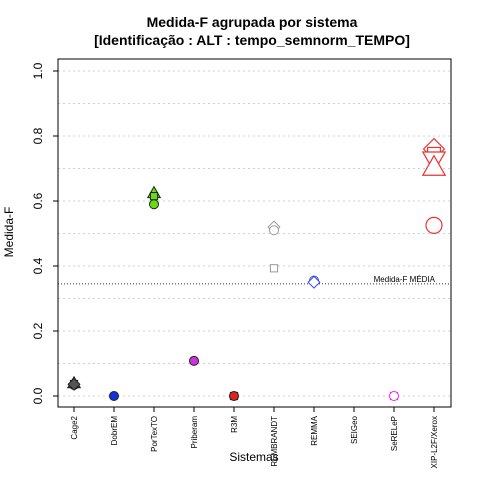 The height and width of the screenshot is (480, 480). I want to click on x-tick-label: R3M, so click(234, 424).